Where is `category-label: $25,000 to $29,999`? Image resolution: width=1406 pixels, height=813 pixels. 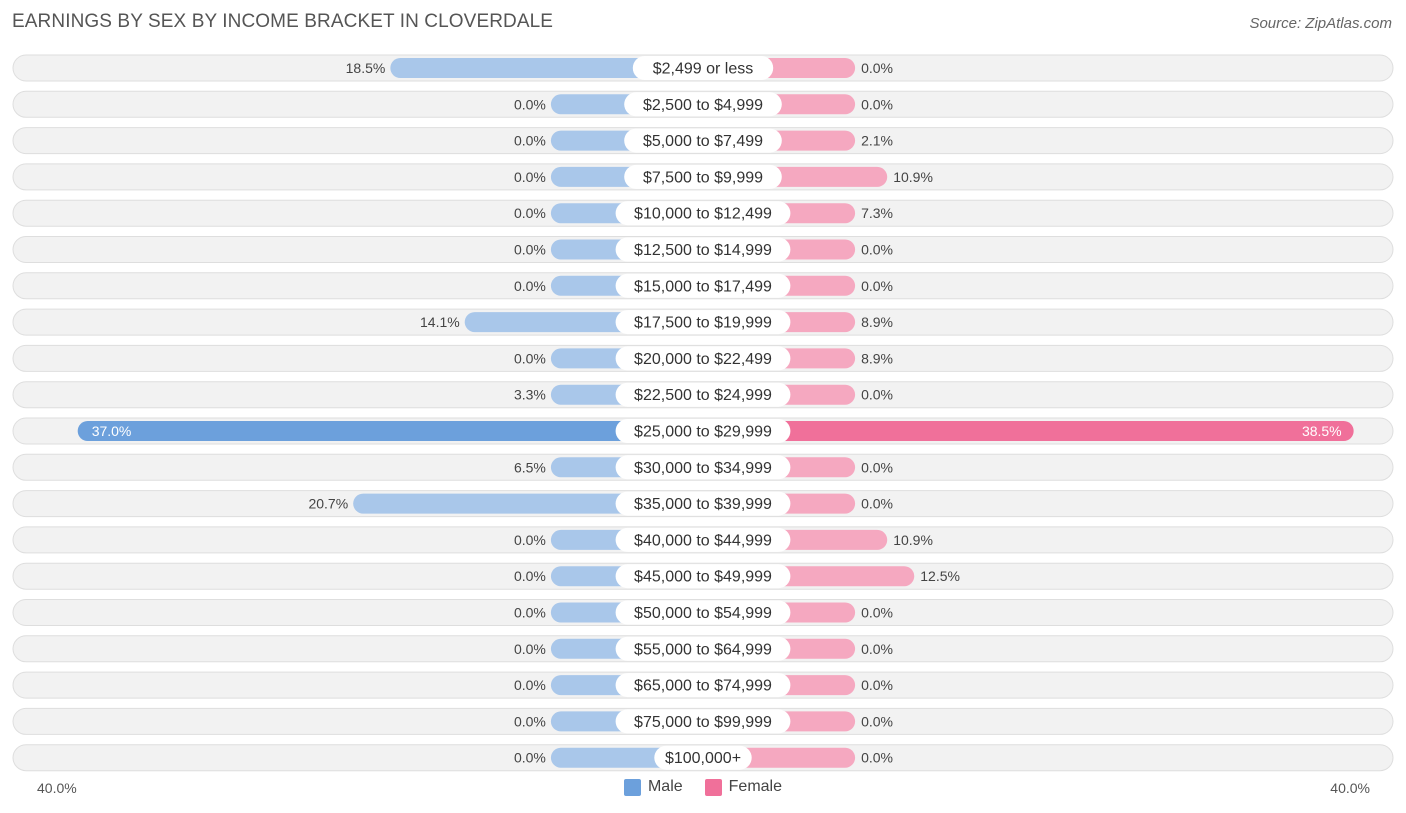 category-label: $25,000 to $29,999 is located at coordinates (703, 432).